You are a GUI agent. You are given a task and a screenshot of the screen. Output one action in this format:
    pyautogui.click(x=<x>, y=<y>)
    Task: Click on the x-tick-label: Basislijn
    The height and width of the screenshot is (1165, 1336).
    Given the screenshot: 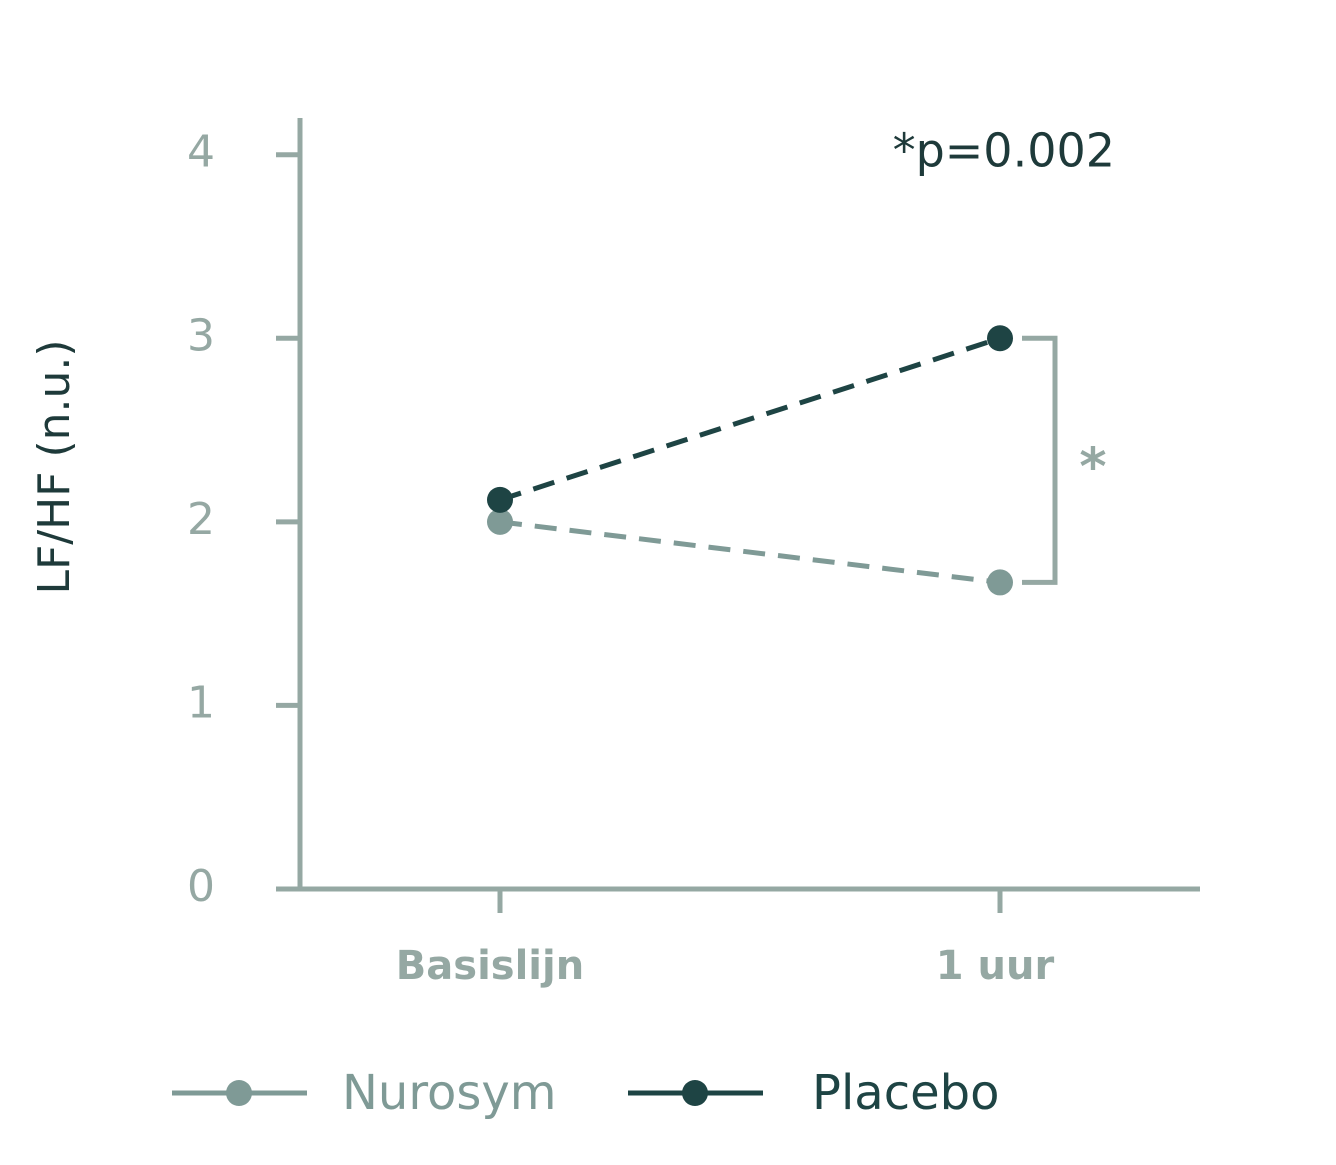 What is the action you would take?
    pyautogui.click(x=490, y=966)
    